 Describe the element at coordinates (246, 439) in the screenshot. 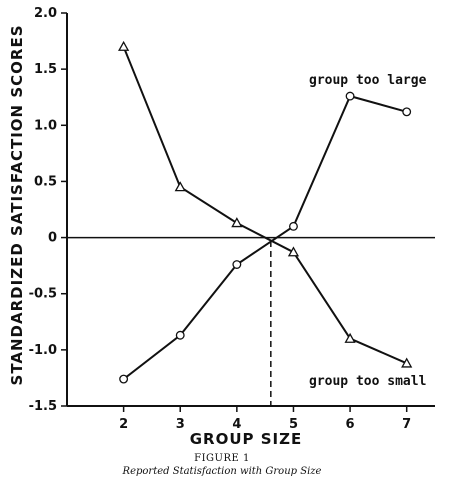

I see `x-axis-title: GROUP SIZE` at that location.